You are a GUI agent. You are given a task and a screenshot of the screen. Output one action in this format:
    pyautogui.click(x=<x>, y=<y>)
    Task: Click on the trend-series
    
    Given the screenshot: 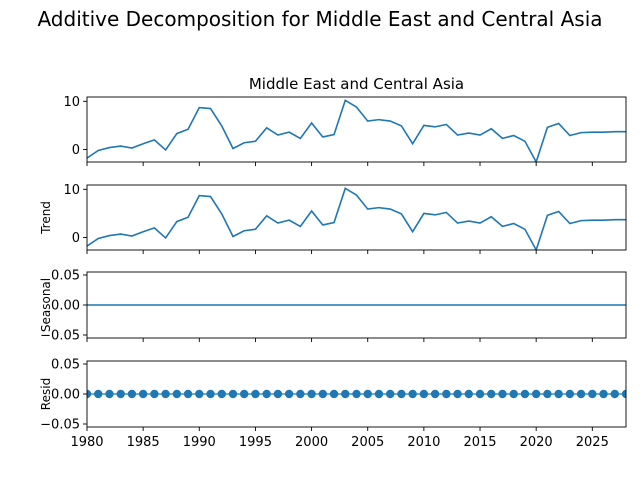 What is the action you would take?
    pyautogui.click(x=356, y=218)
    